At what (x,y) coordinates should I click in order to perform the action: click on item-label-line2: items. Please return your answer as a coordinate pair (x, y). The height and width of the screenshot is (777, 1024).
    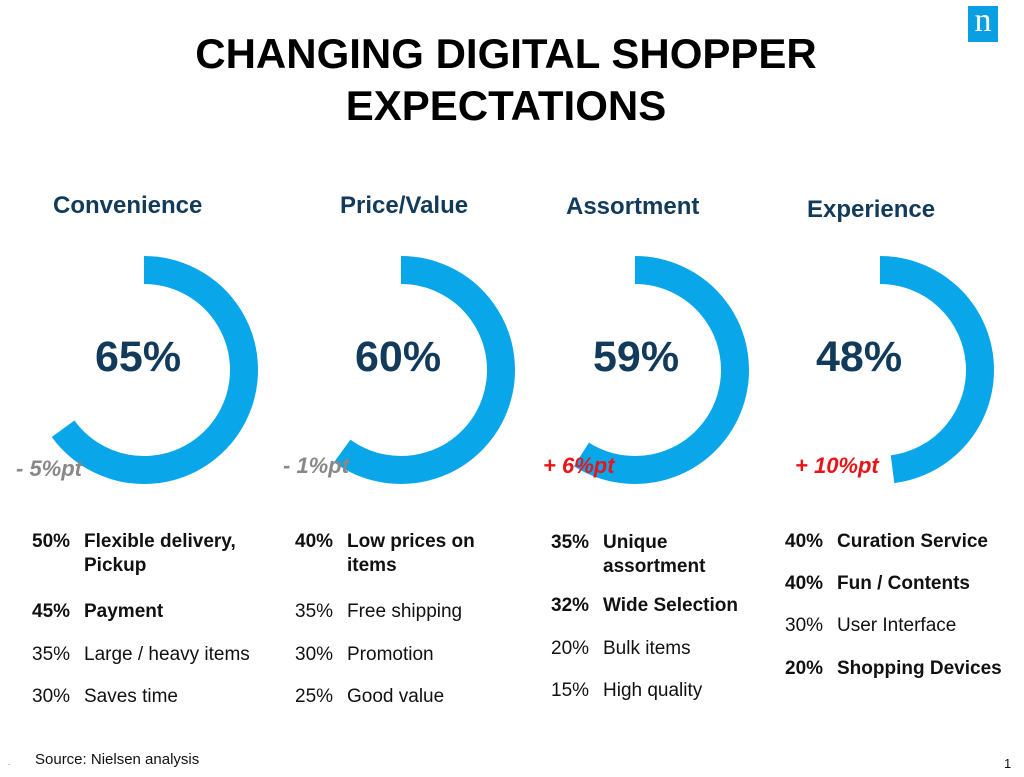
    Looking at the image, I should click on (372, 565).